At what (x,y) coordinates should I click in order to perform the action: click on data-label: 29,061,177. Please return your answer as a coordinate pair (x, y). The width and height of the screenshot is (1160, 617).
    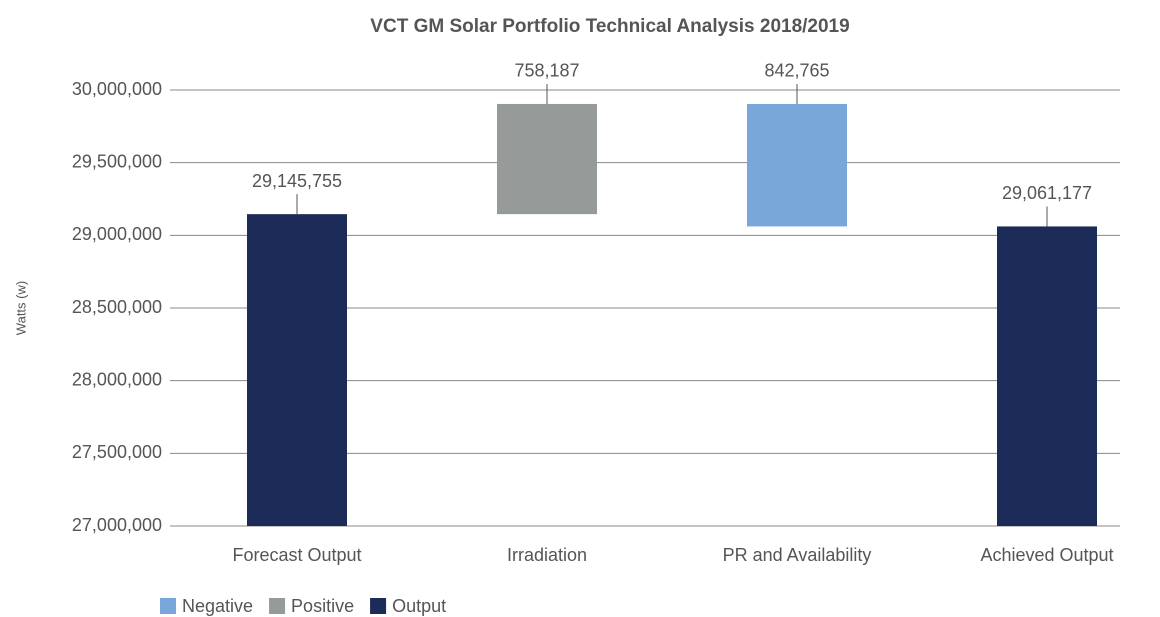
    Looking at the image, I should click on (1047, 193).